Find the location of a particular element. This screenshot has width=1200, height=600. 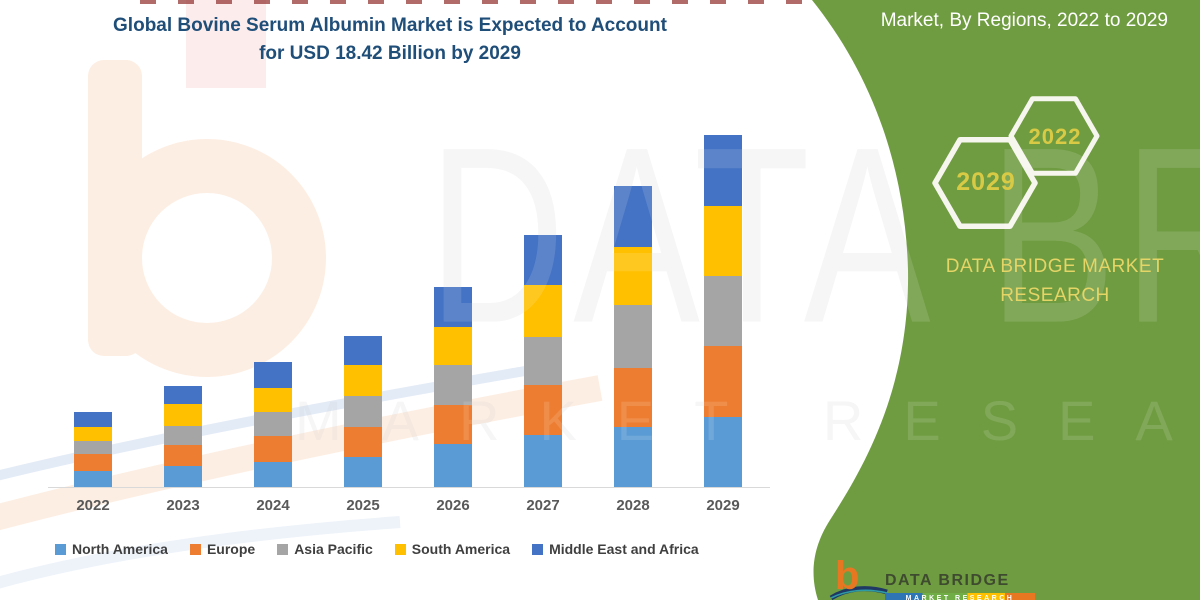

bar-segment-2023-north-america is located at coordinates (183, 476).